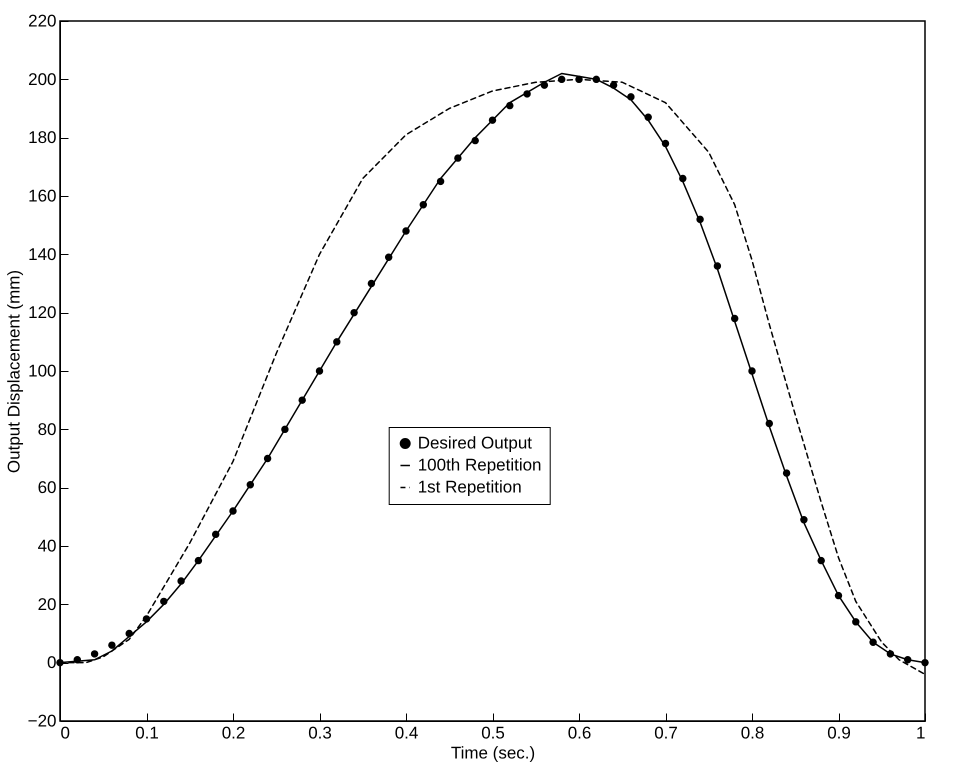 Image resolution: width=977 pixels, height=784 pixels. I want to click on x-tick-label: 0.8, so click(752, 733).